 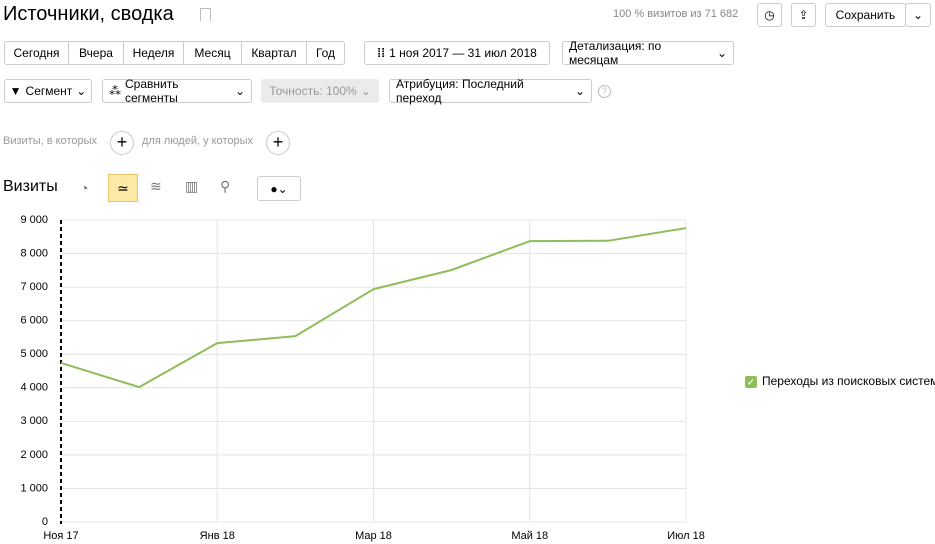 What do you see at coordinates (156, 186) in the screenshot?
I see `area-icon: ≋` at bounding box center [156, 186].